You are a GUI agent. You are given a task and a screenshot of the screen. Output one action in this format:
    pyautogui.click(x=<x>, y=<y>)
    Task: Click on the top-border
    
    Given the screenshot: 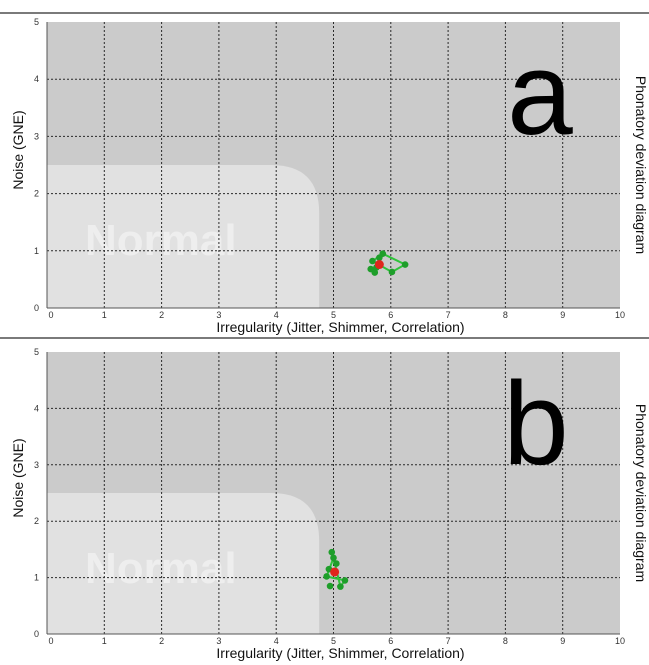 What is the action you would take?
    pyautogui.click(x=324, y=13)
    